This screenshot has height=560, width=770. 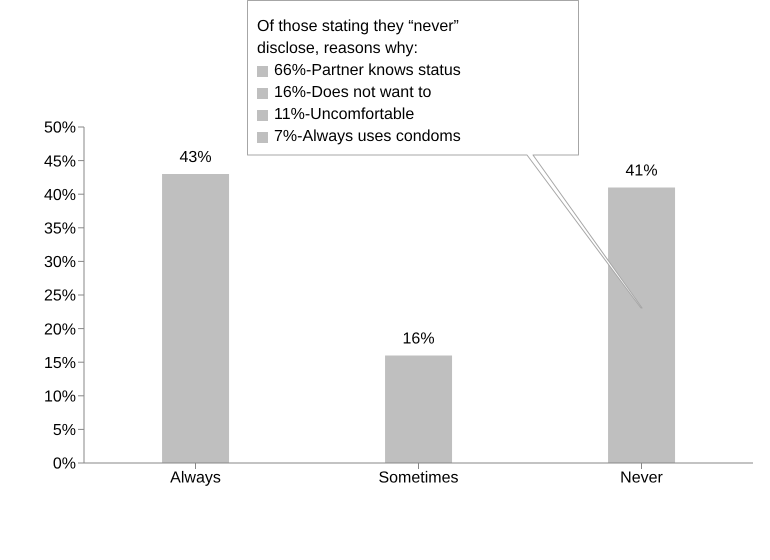 What do you see at coordinates (60, 296) in the screenshot?
I see `y-tick-label: 25%` at bounding box center [60, 296].